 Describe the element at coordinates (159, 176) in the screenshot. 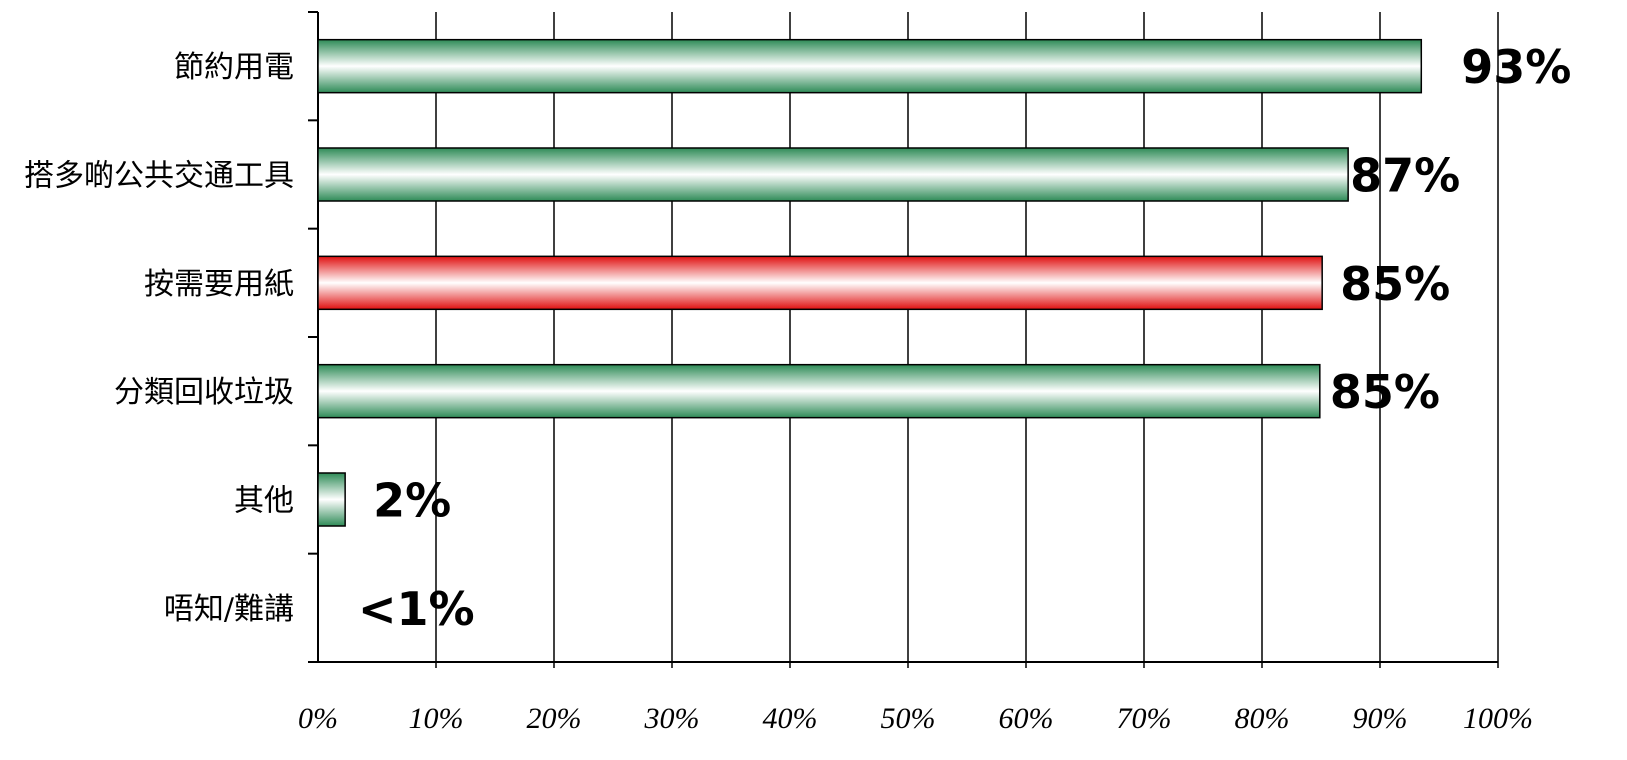

I see `category-label: 搭多啲公共交通工具` at that location.